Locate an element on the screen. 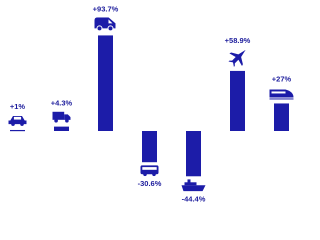 The height and width of the screenshot is (240, 320). value-label: +4.3% is located at coordinates (62, 103).